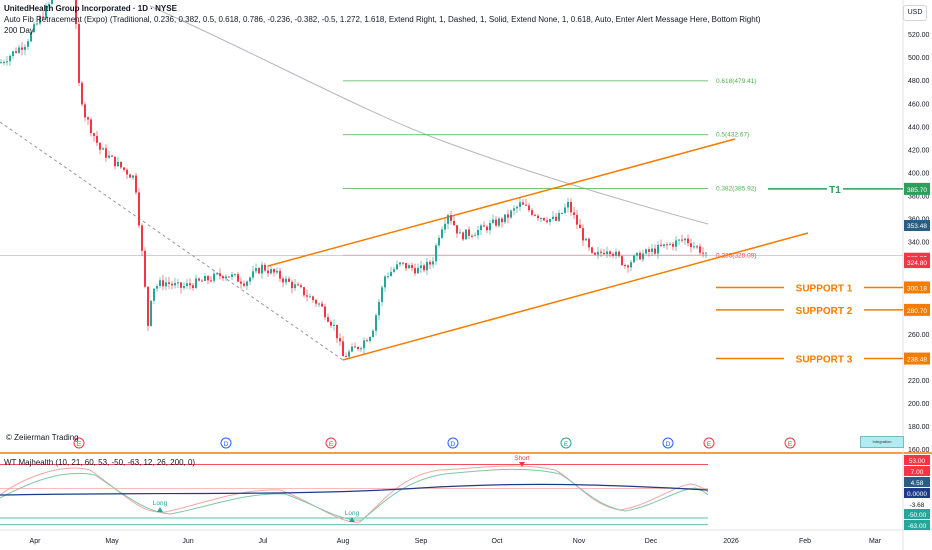  I want to click on tradingview-badge: Integration, so click(882, 442).